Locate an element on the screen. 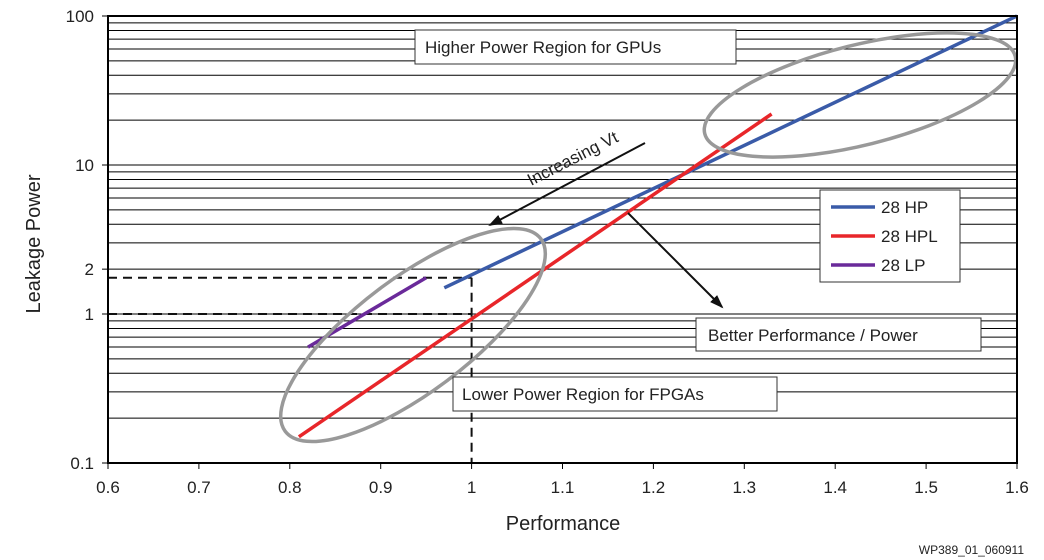  gpu-region-box: Higher Power Region for GPUs is located at coordinates (575, 47).